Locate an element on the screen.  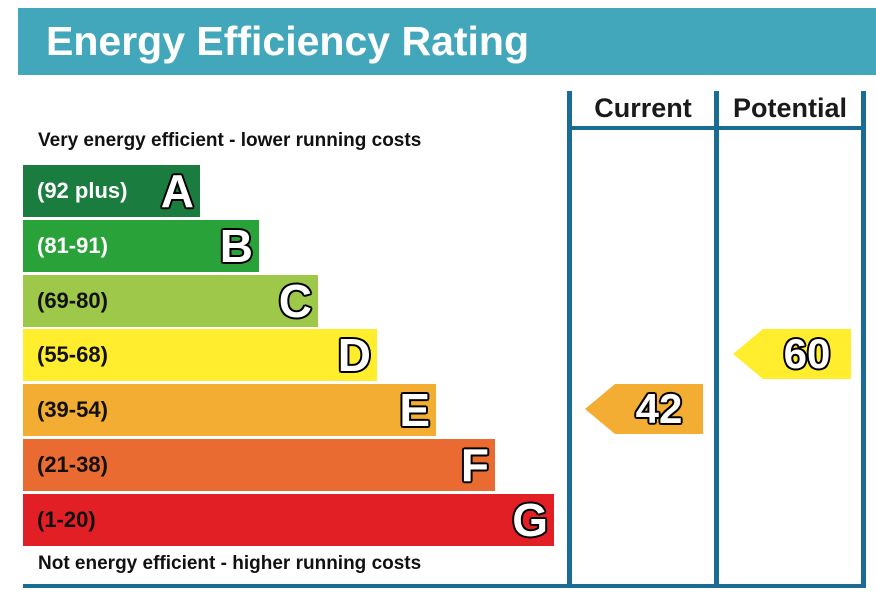
chart-title: Energy Efficiency Rating is located at coordinates (288, 41).